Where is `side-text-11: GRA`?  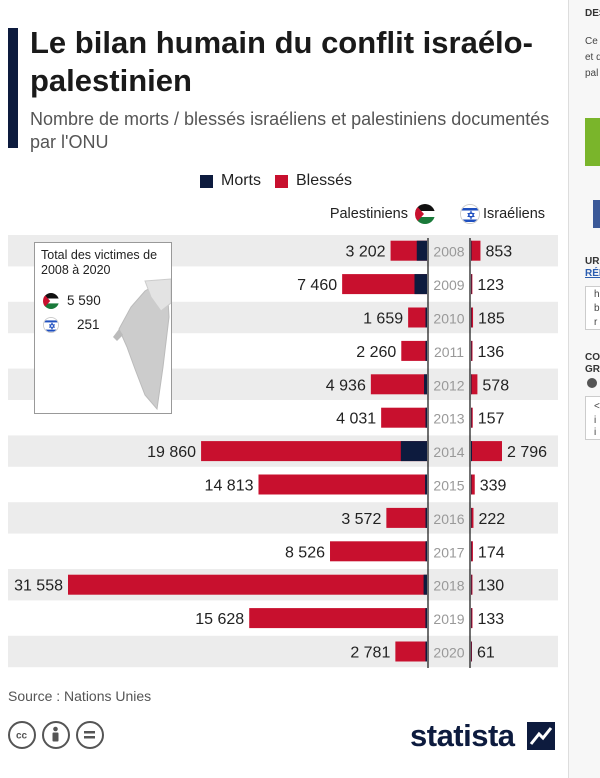
side-text-11: GRA is located at coordinates (592, 369).